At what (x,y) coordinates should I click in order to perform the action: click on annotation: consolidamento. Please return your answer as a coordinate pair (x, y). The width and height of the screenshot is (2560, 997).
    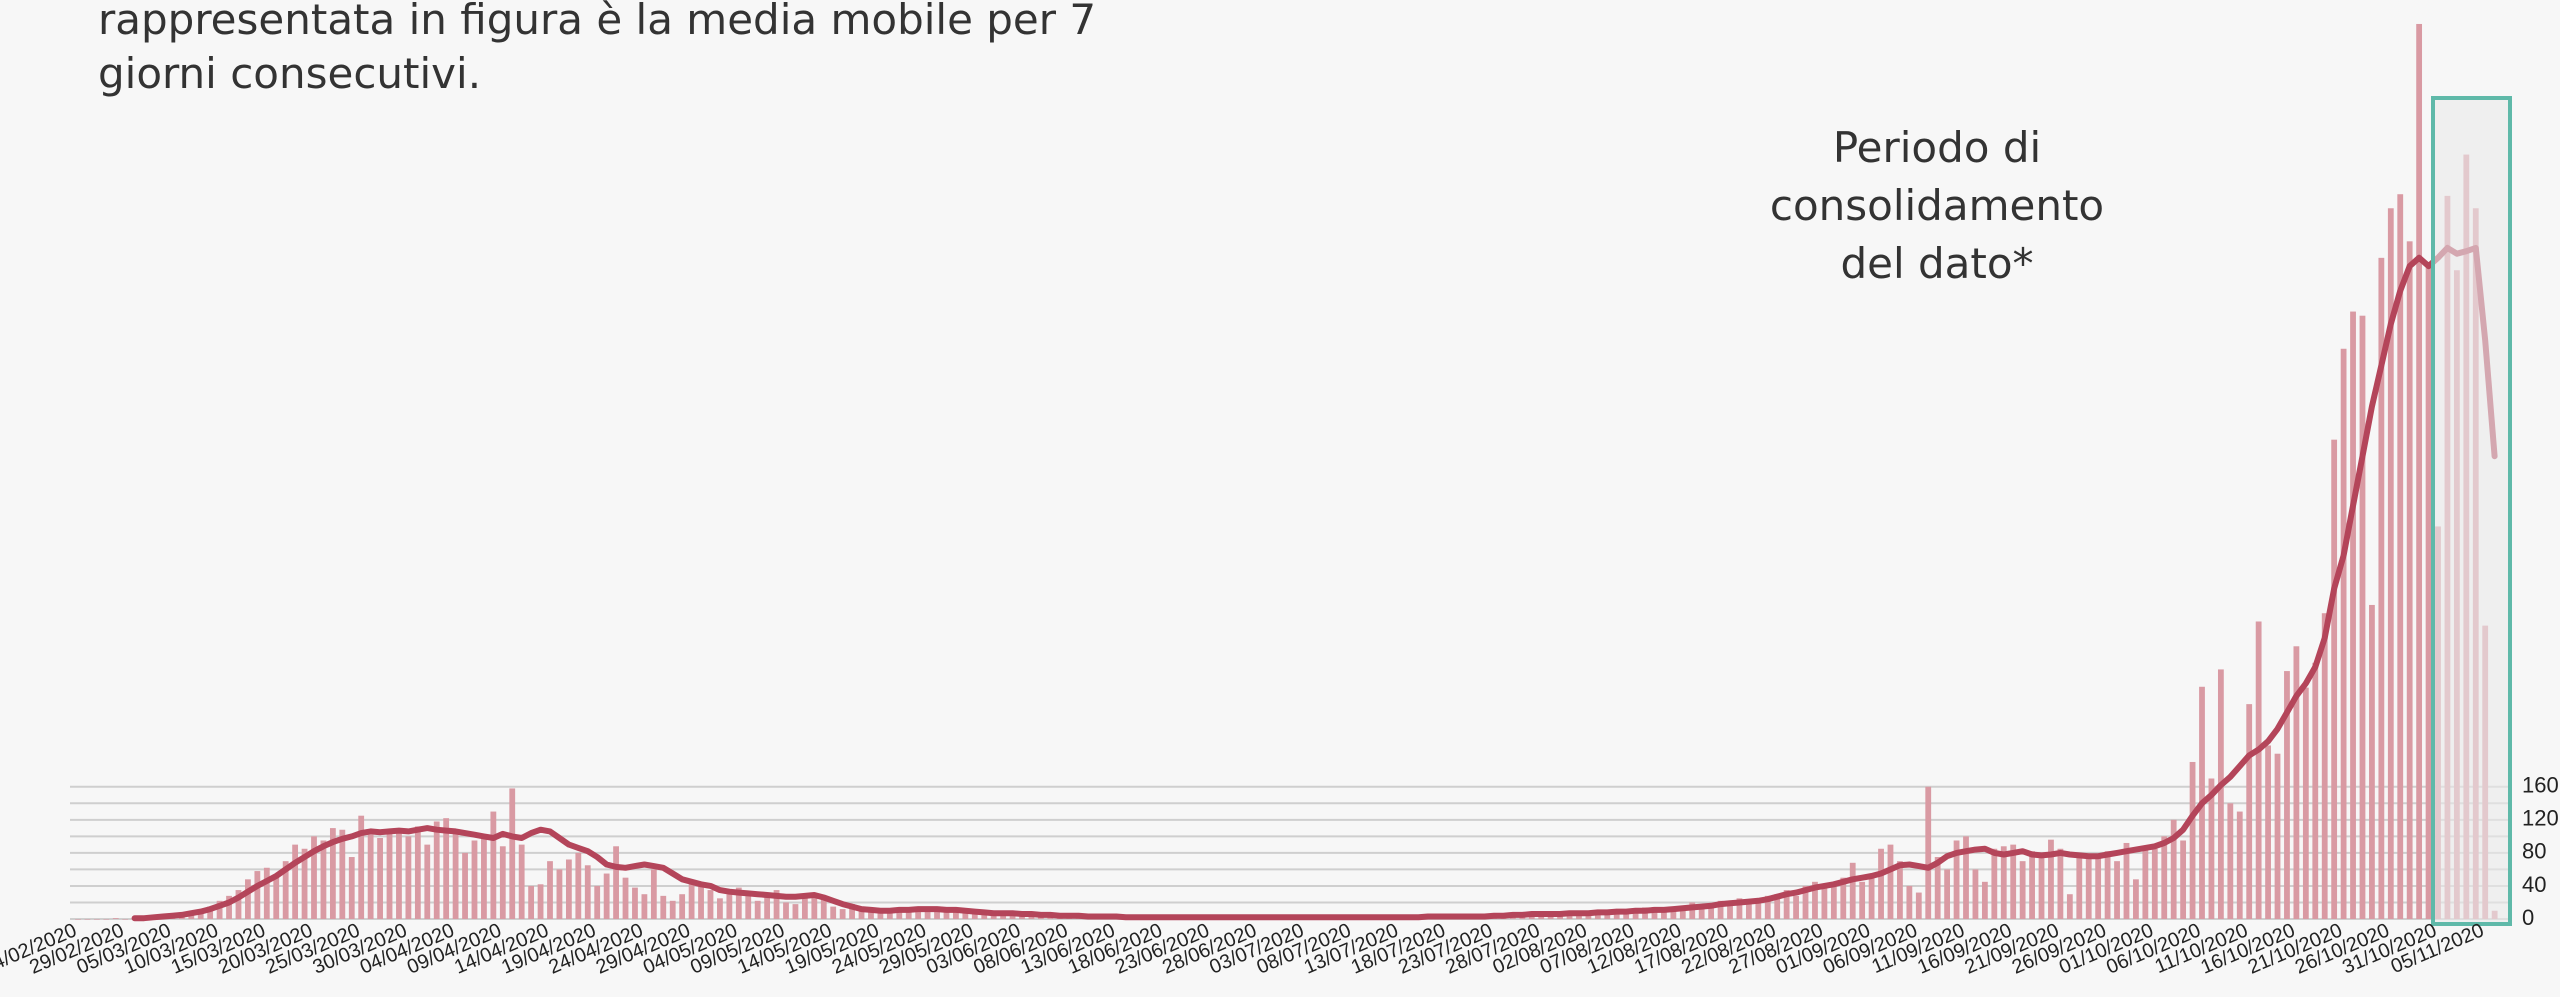
    Looking at the image, I should click on (1937, 205).